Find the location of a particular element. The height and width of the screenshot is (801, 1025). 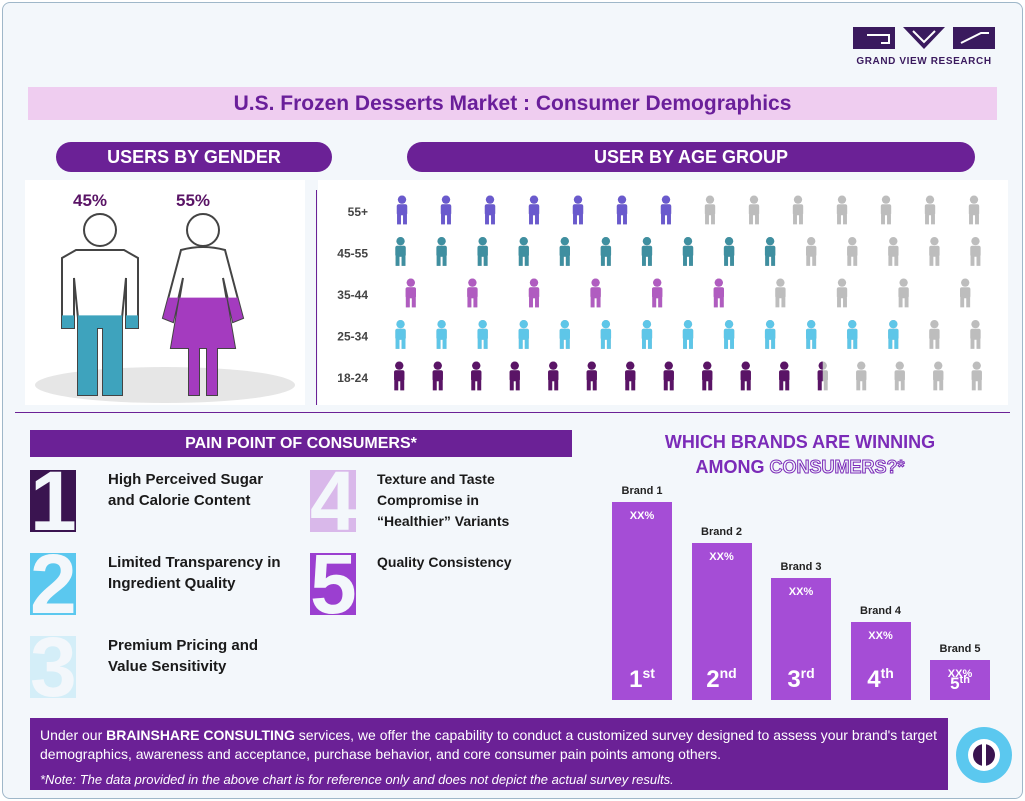

pain-number: 4 is located at coordinates (333, 501).